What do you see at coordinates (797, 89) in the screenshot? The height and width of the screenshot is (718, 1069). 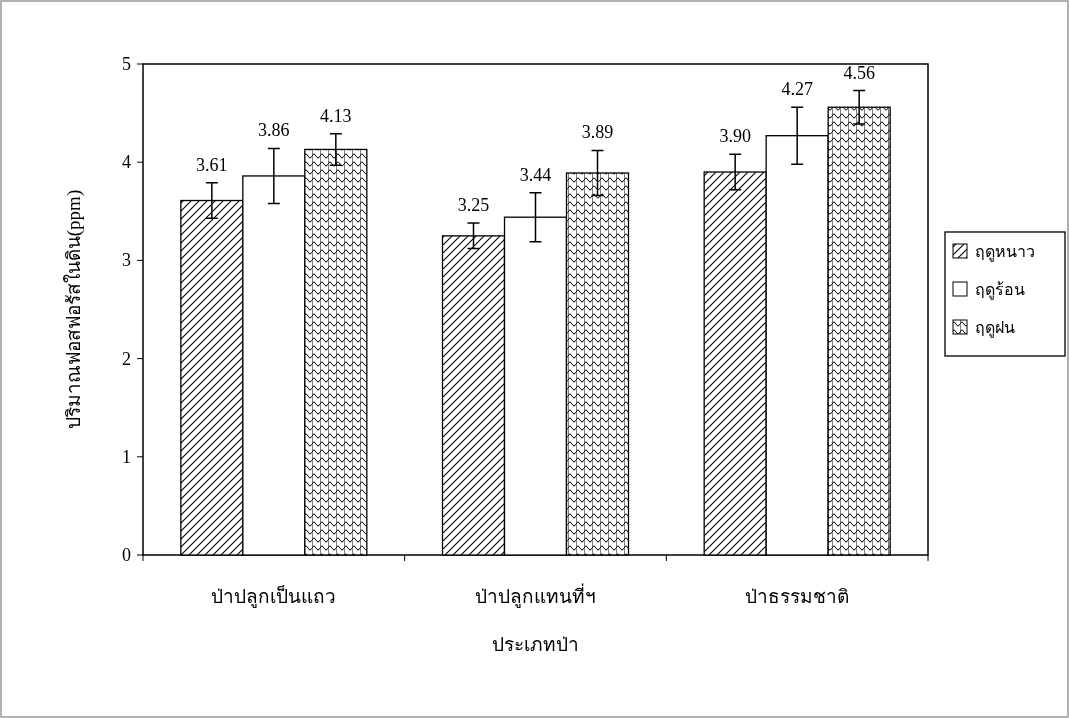 I see `data-label: 4.27` at bounding box center [797, 89].